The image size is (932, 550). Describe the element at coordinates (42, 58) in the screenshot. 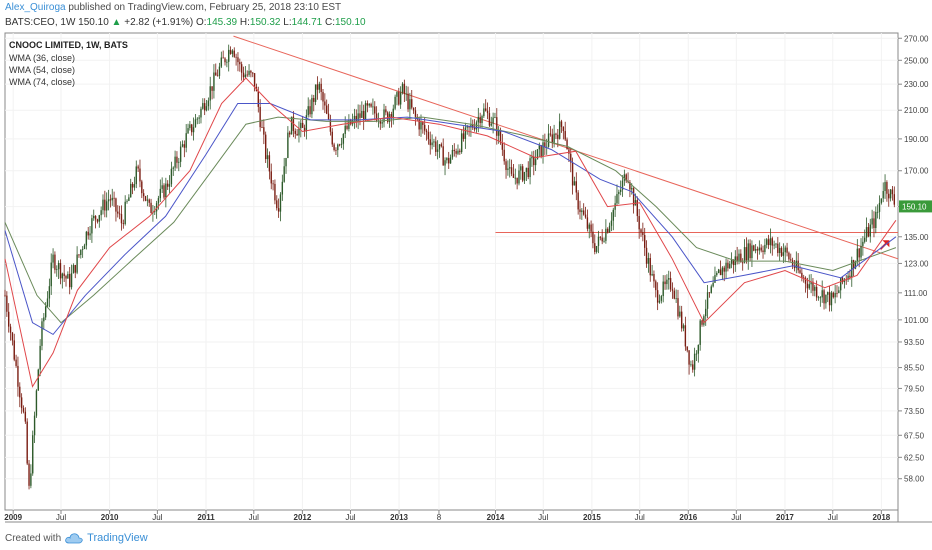

I see `legend-wma36: WMA (36, close)` at that location.